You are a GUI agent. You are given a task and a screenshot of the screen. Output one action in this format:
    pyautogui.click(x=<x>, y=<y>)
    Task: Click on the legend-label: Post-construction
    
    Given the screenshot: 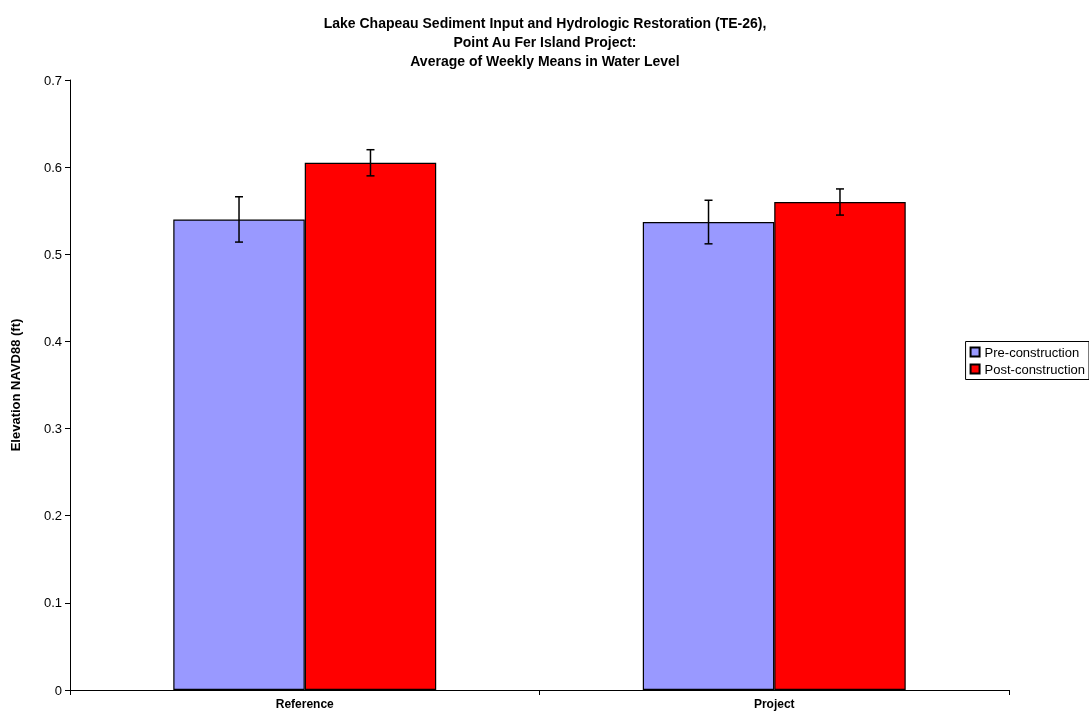 What is the action you would take?
    pyautogui.click(x=1034, y=369)
    